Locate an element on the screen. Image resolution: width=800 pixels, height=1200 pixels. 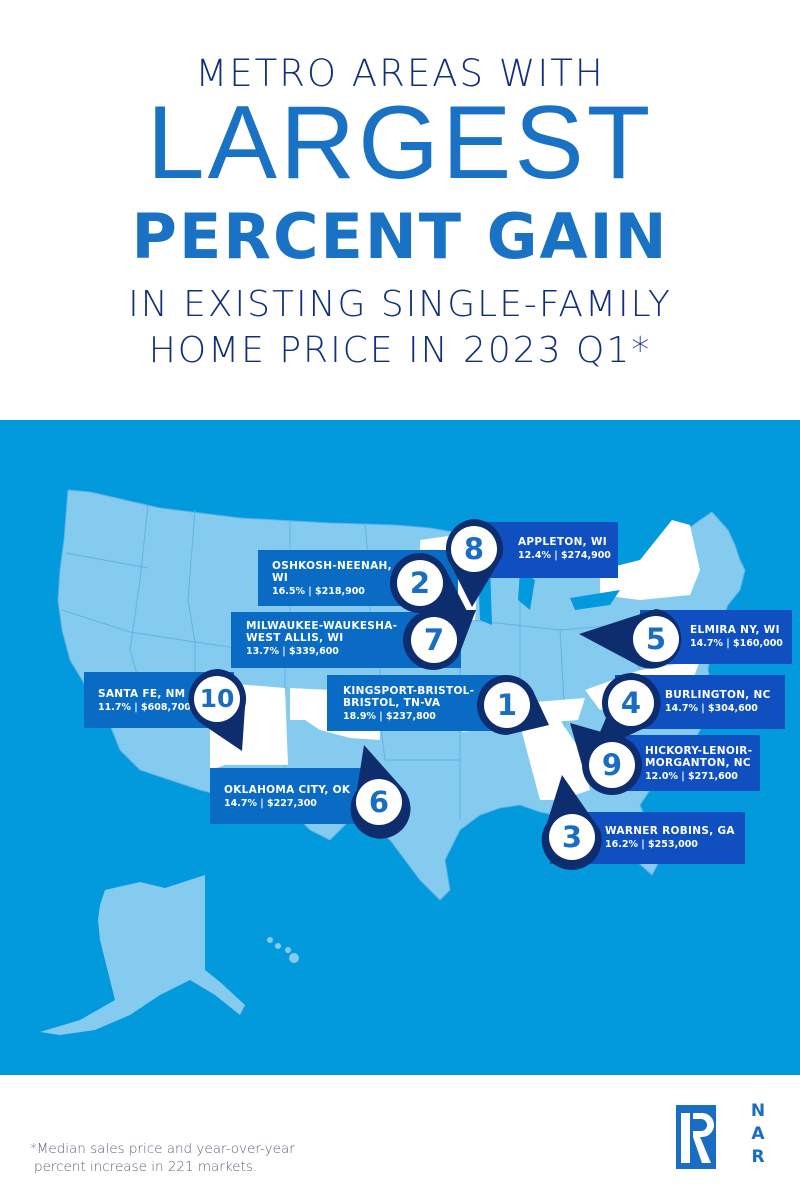
pin-rank: 10 is located at coordinates (217, 698).